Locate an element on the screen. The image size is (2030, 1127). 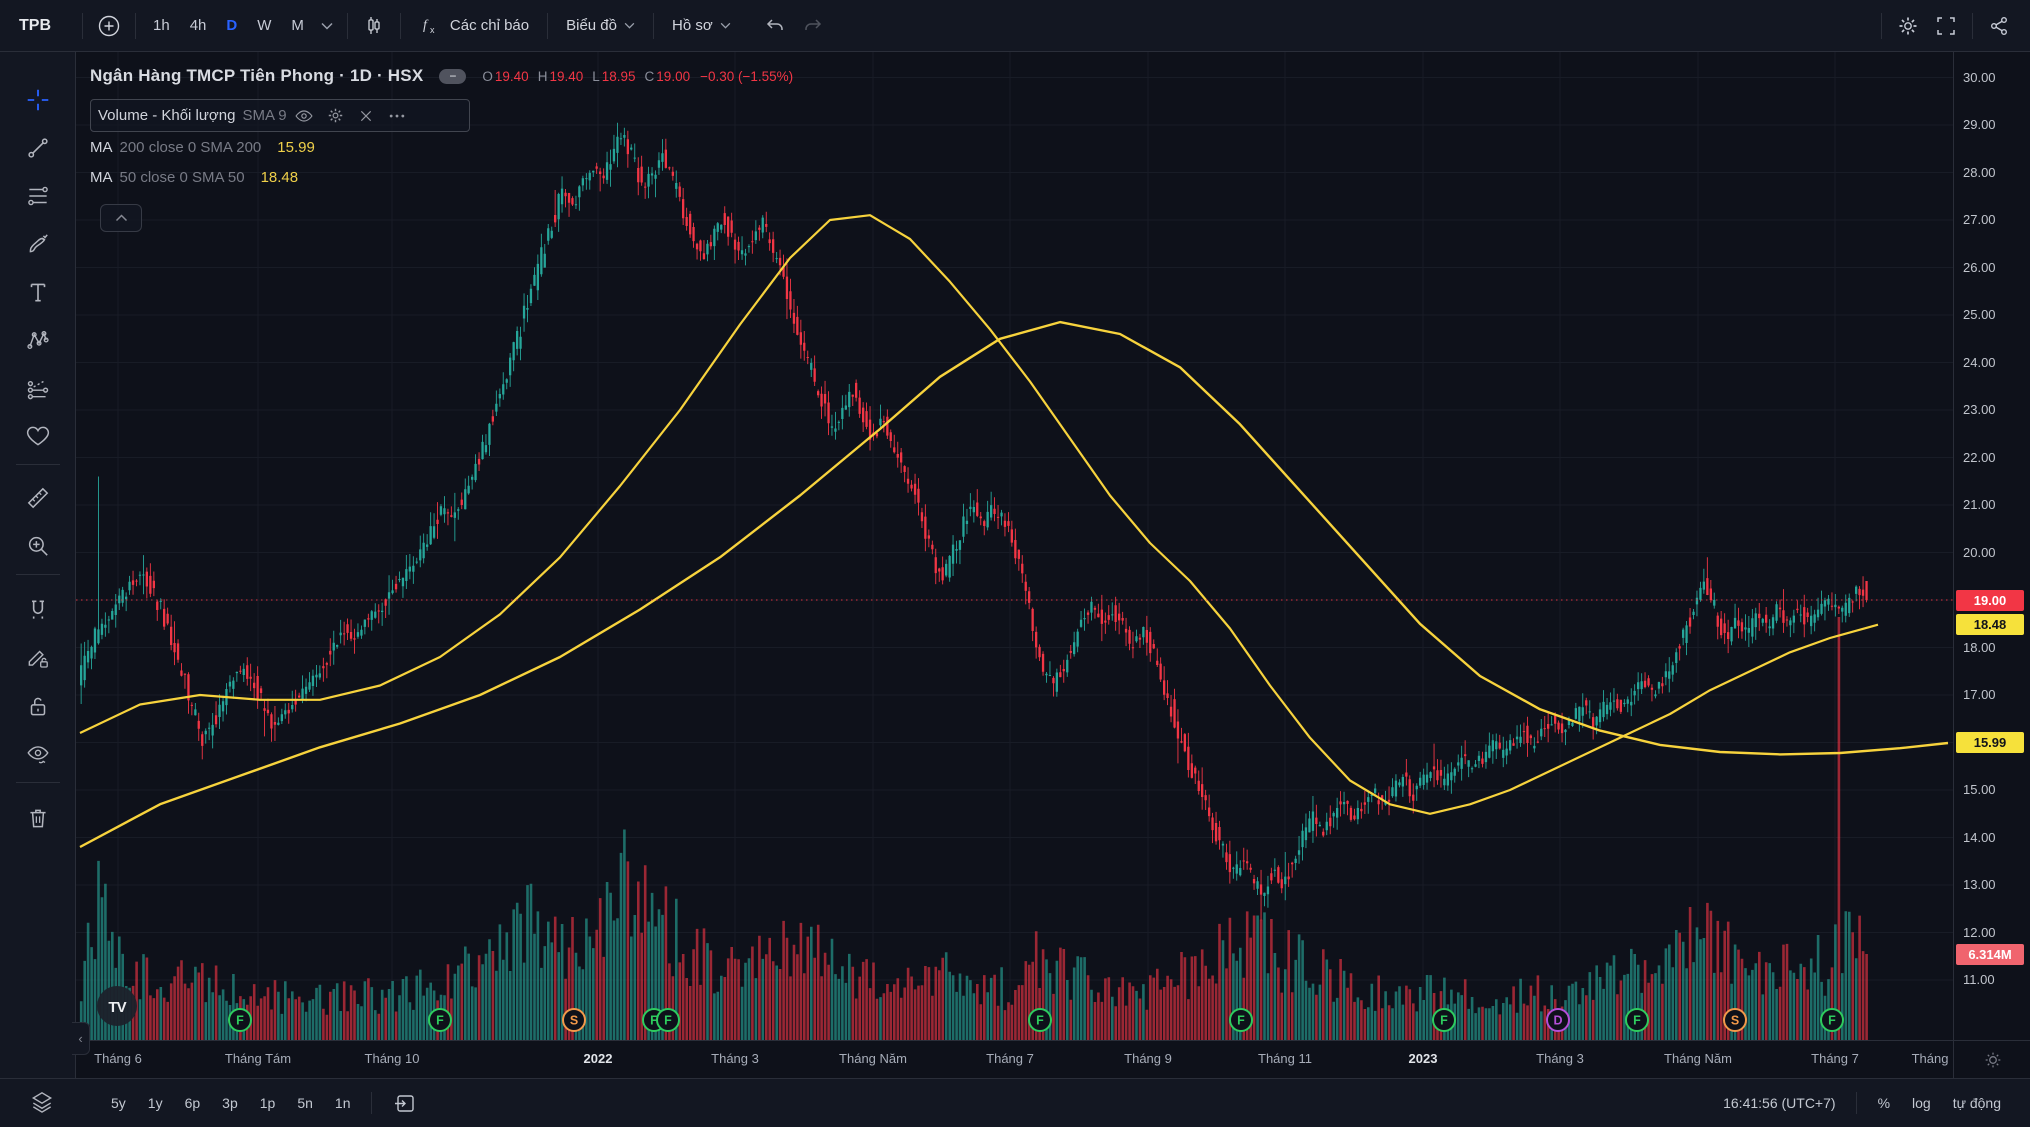
brush-tool-button is located at coordinates (38, 244).